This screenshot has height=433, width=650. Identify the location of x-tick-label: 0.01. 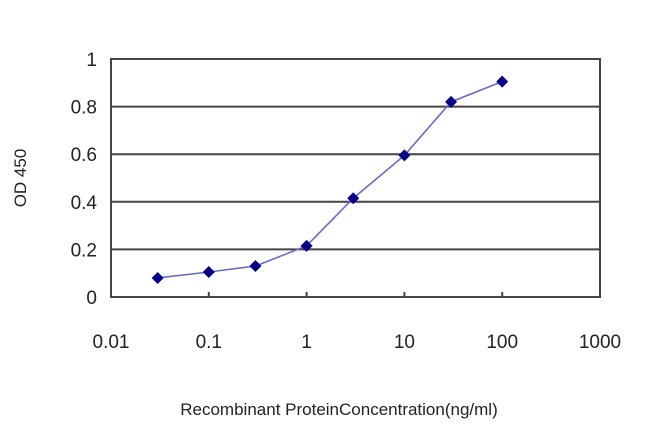
(111, 342).